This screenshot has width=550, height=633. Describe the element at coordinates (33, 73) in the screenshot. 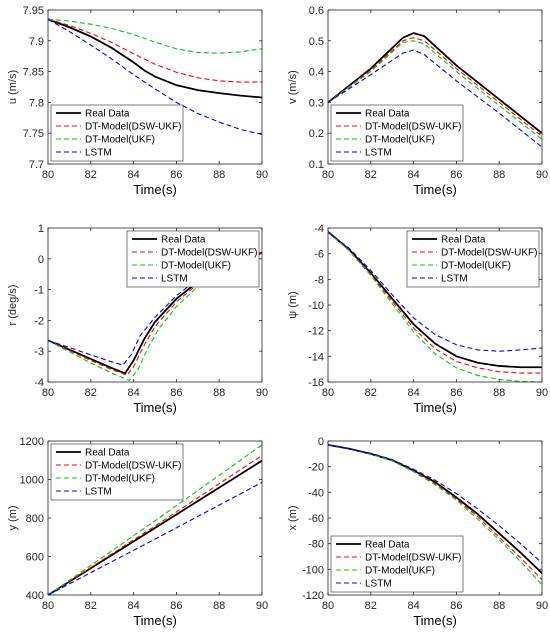

I see `y-tick-label: 7.85` at that location.